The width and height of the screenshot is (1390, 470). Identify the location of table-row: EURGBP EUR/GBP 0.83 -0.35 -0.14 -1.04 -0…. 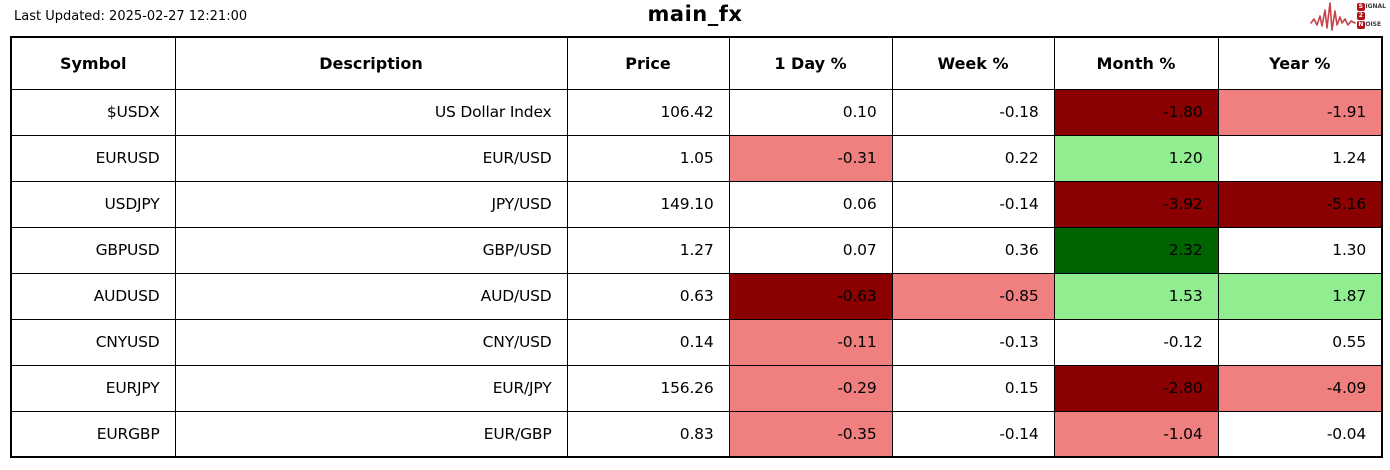
(696, 434).